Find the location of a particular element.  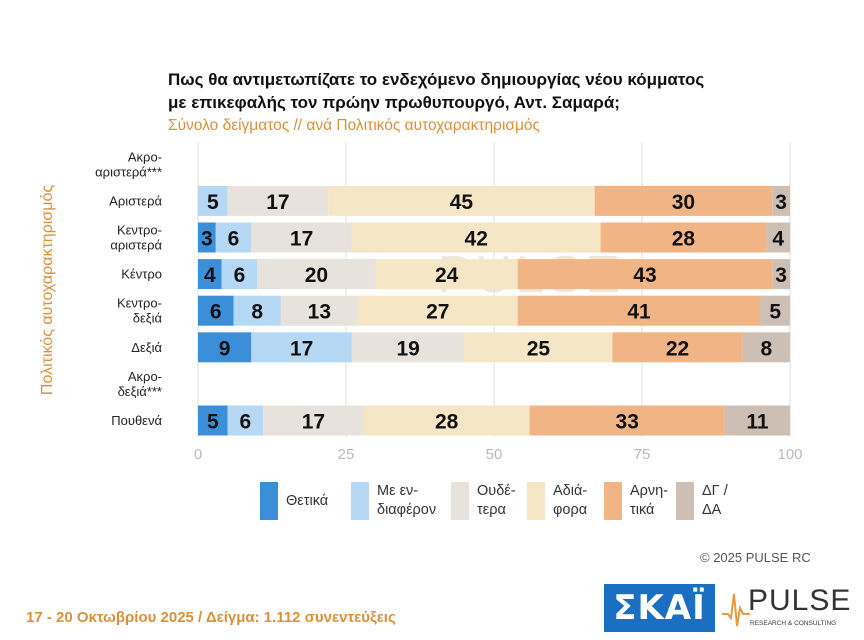

copyright-text: © 2025 PULSE RC is located at coordinates (755, 557).